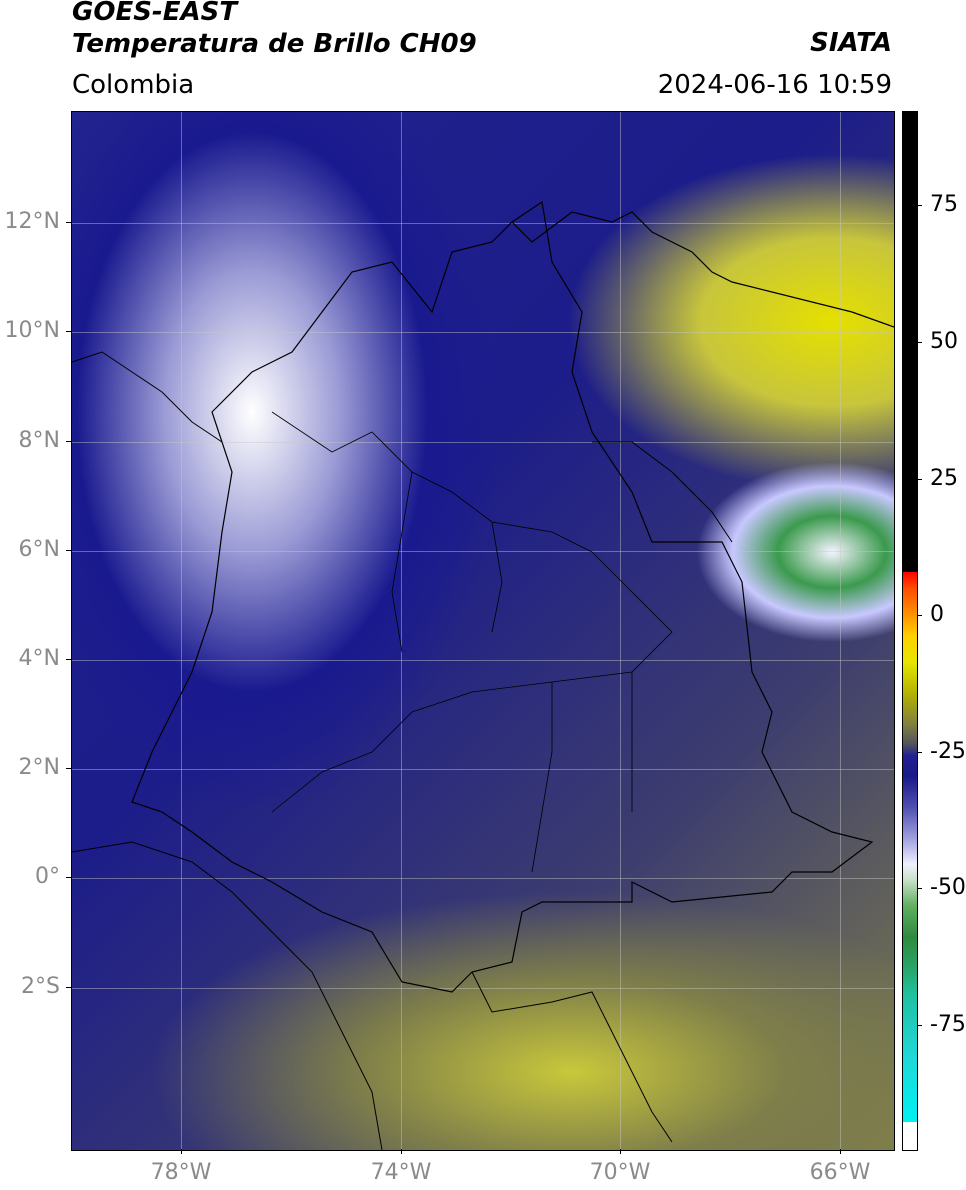  I want to click on timestamp-label: 2024-06-16 10:59, so click(774, 85).